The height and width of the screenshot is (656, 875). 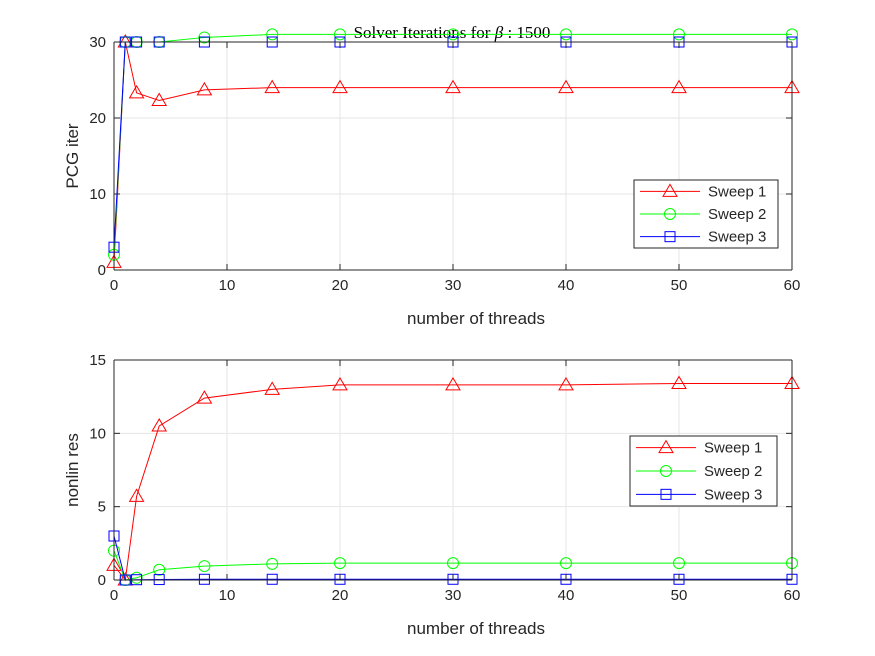 I want to click on series-2-line, so click(x=452, y=565).